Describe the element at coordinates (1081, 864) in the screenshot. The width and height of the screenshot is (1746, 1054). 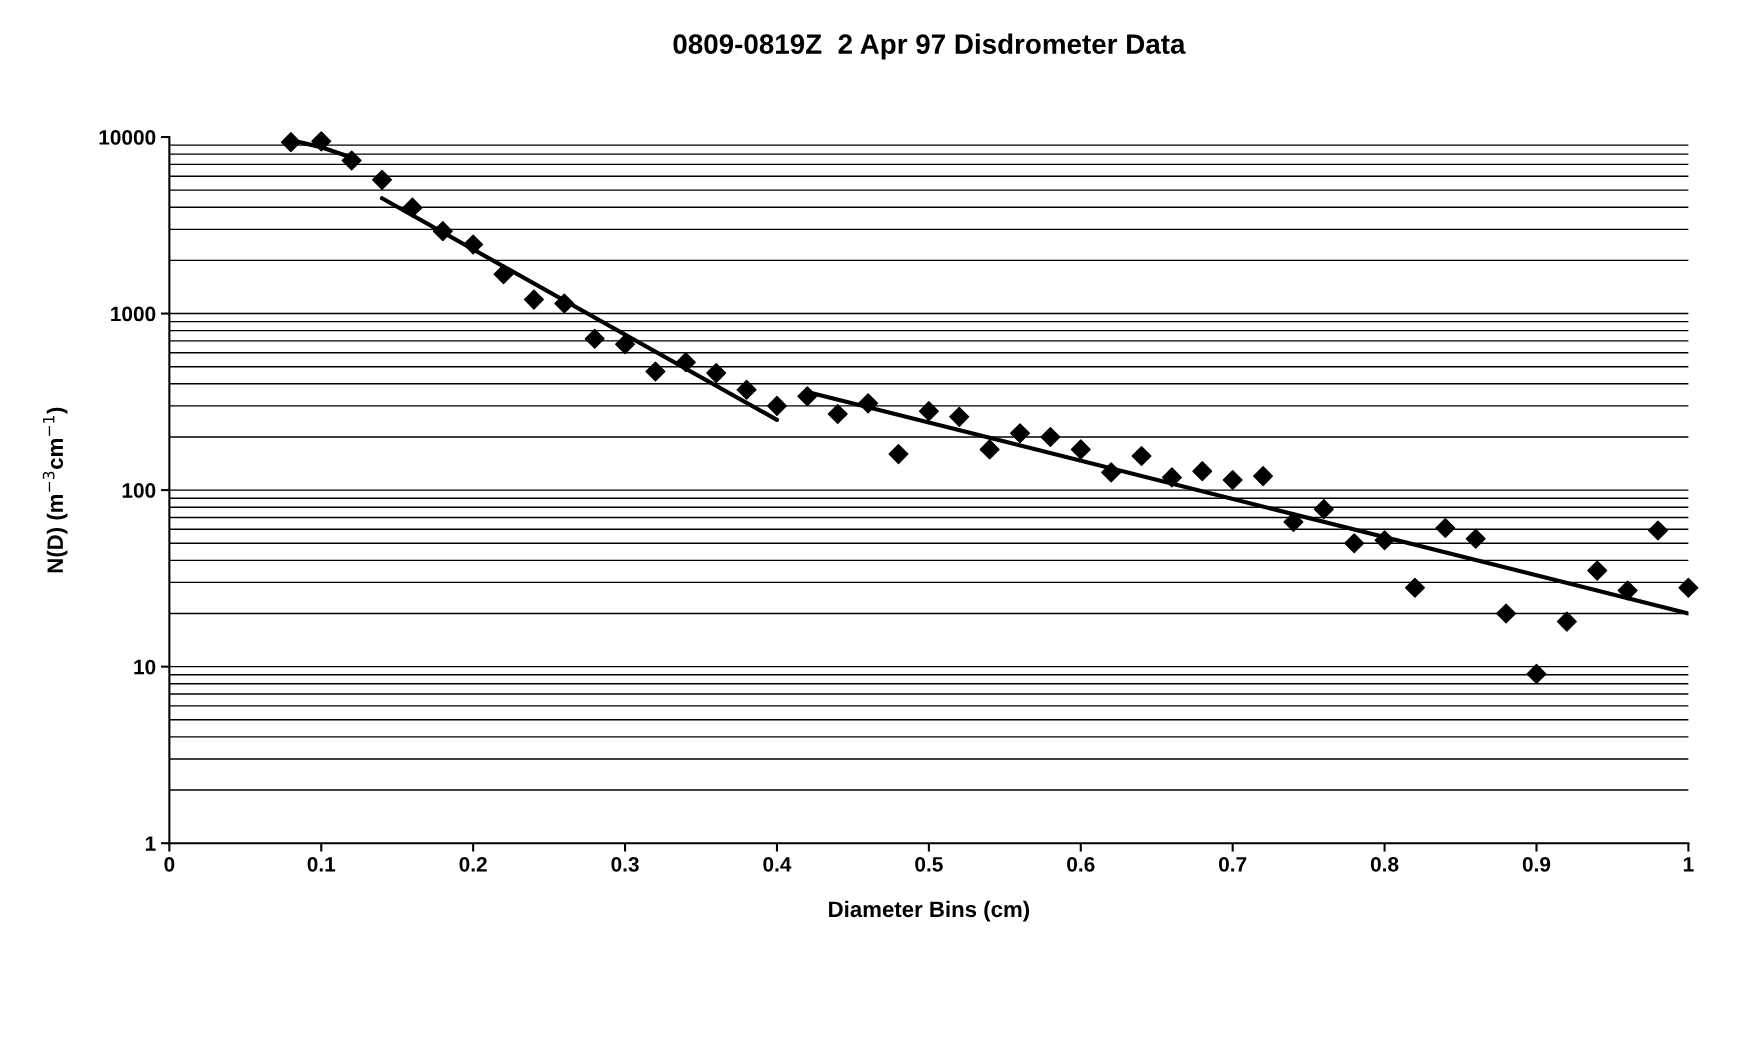
I see `x-tick-label: 0.6` at that location.